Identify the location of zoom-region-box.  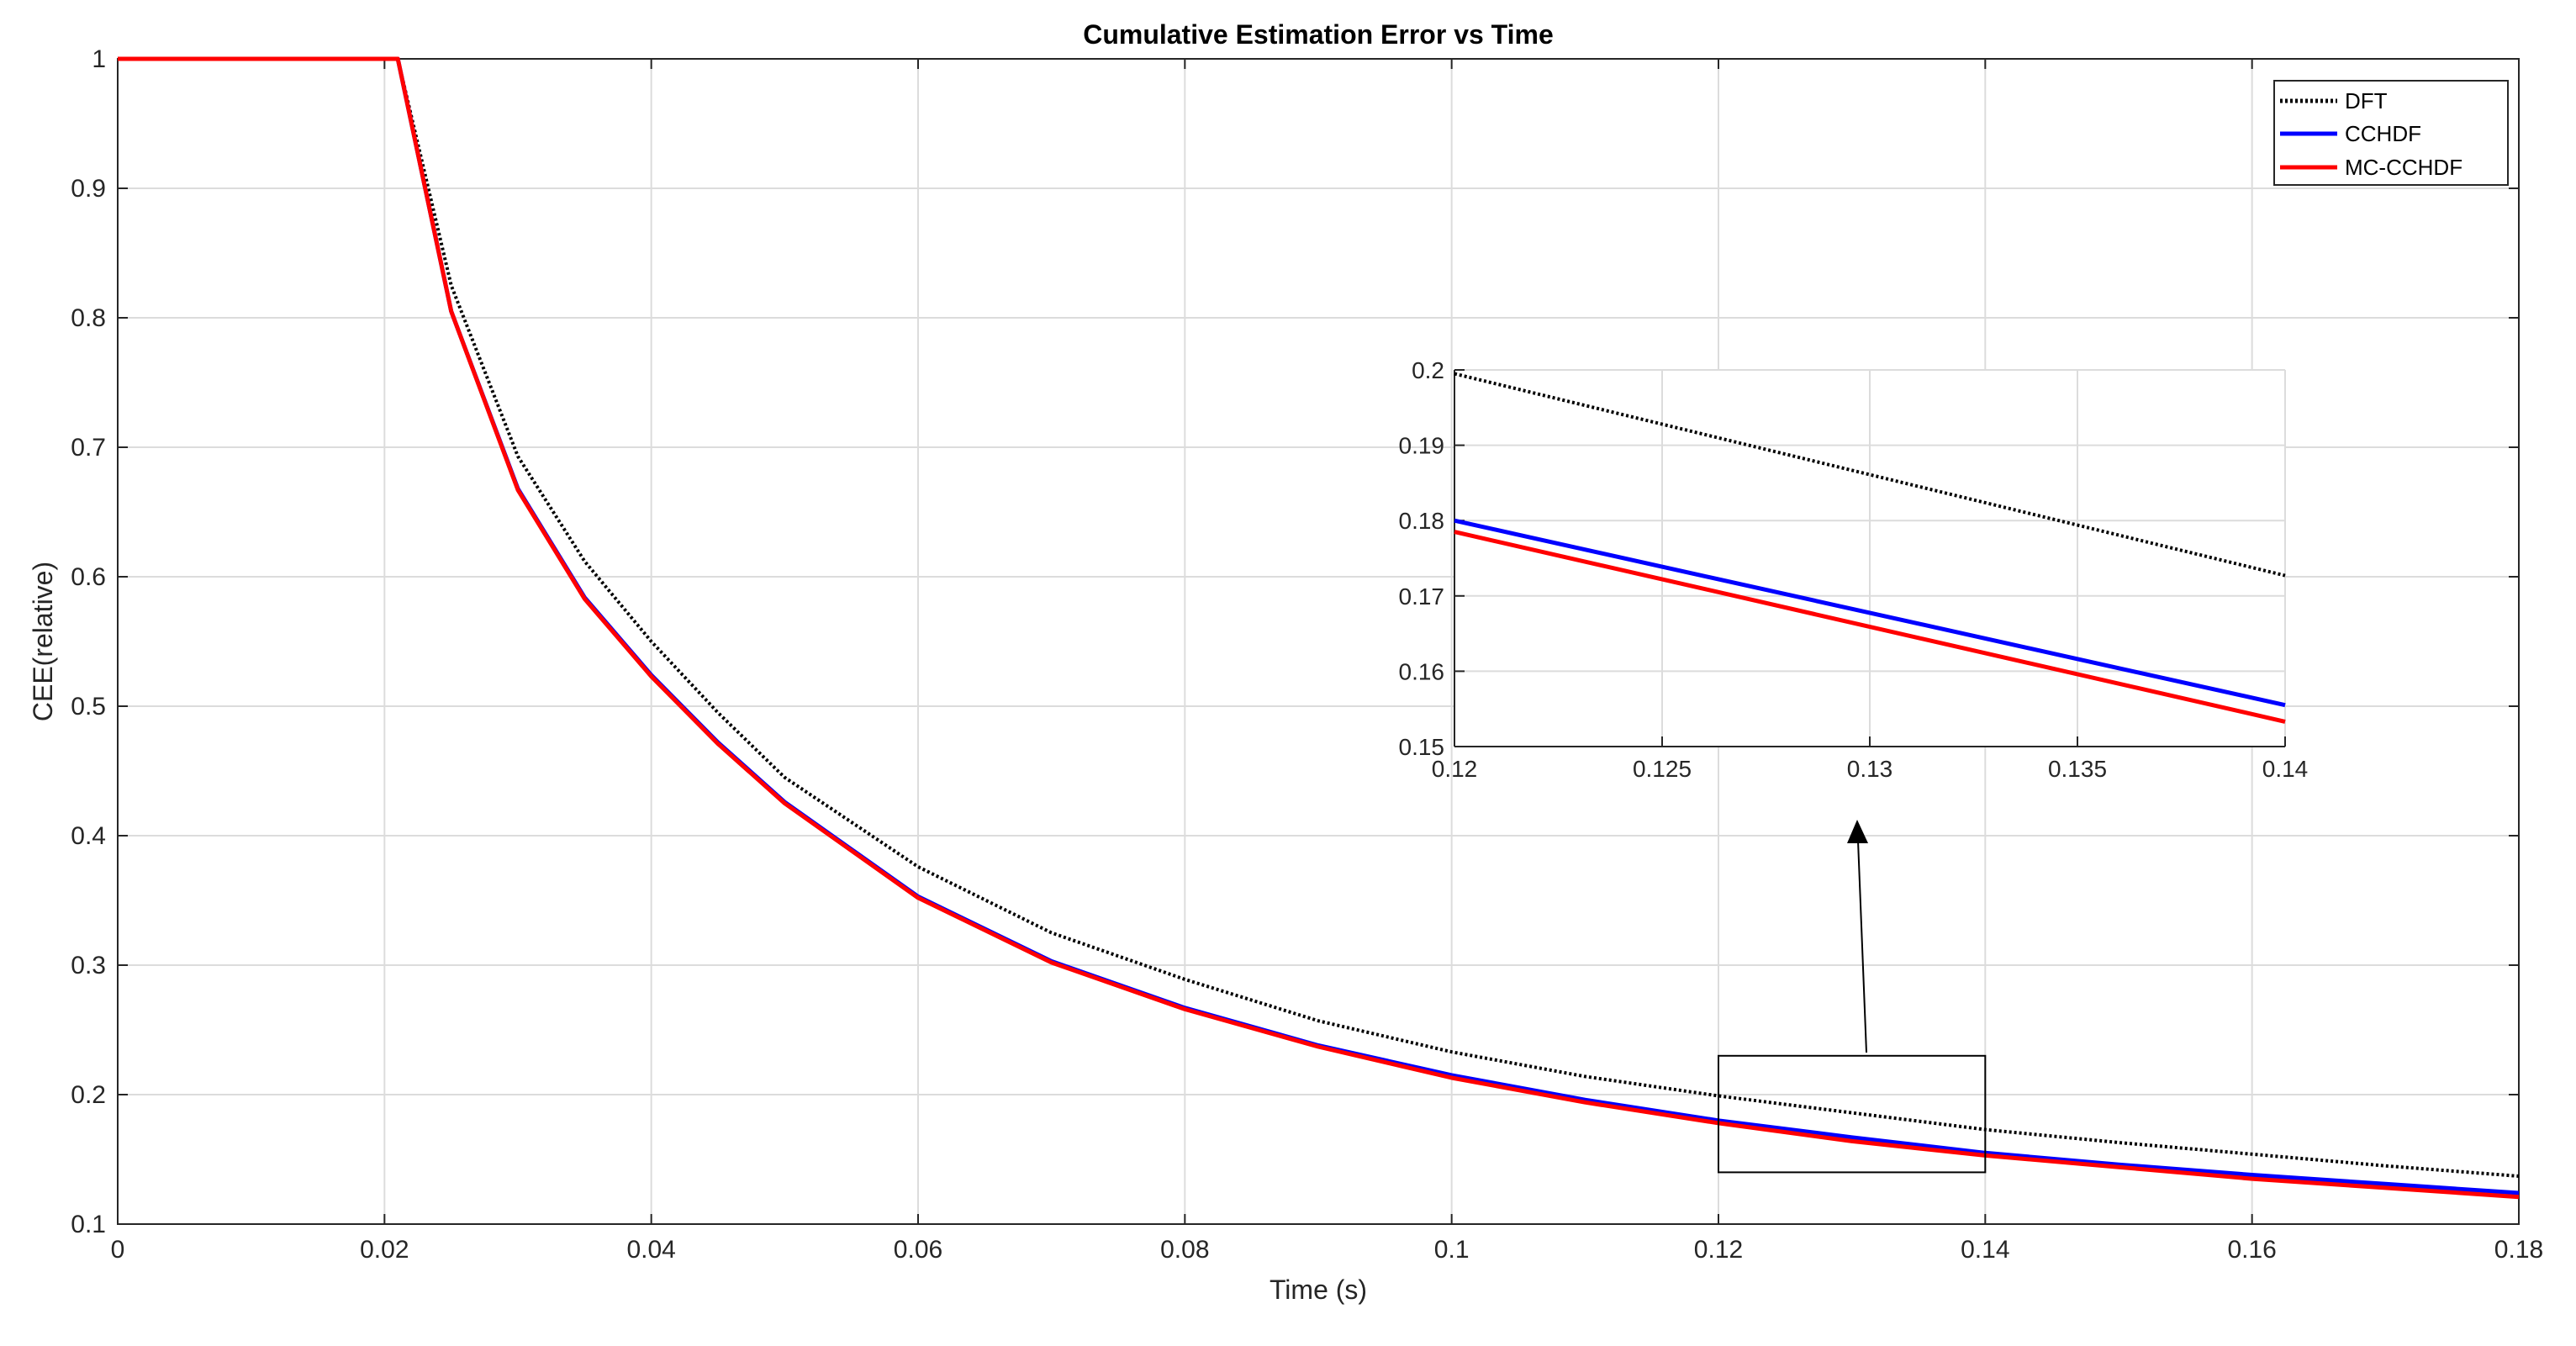
(1853, 1114).